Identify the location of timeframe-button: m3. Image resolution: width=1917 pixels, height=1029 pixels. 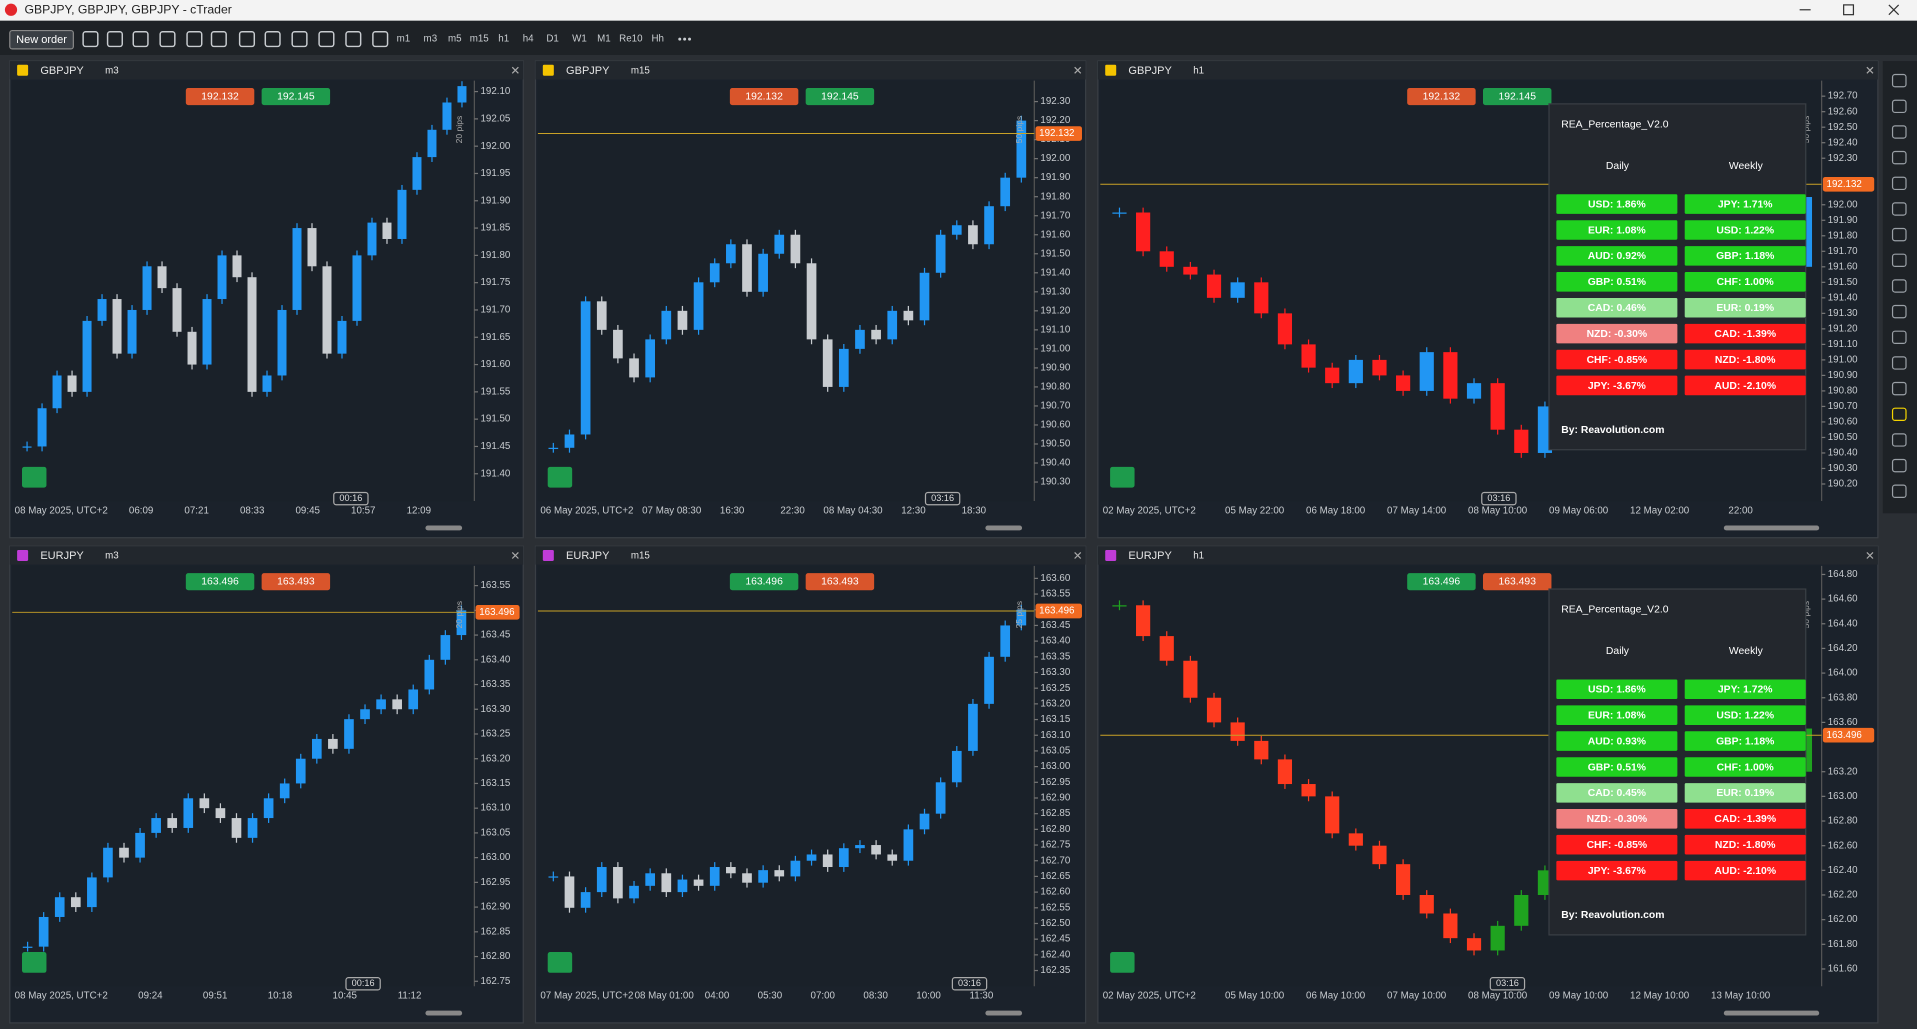
(431, 39).